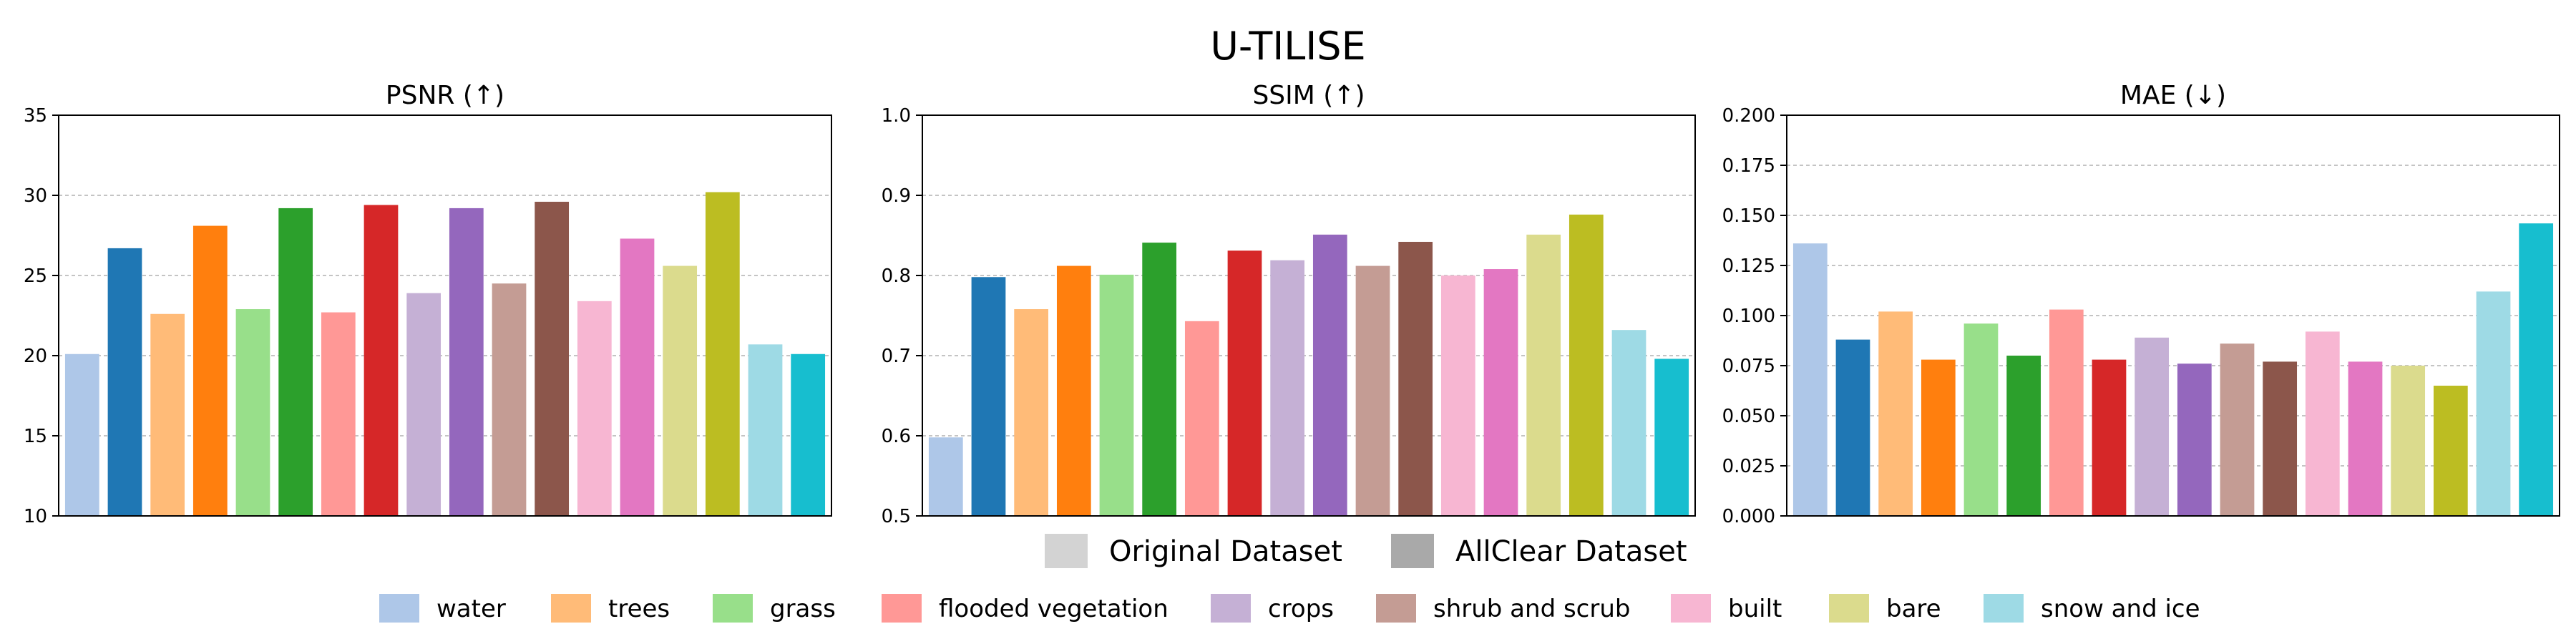 This screenshot has height=644, width=2576. I want to click on y-tick-label: 15, so click(35, 436).